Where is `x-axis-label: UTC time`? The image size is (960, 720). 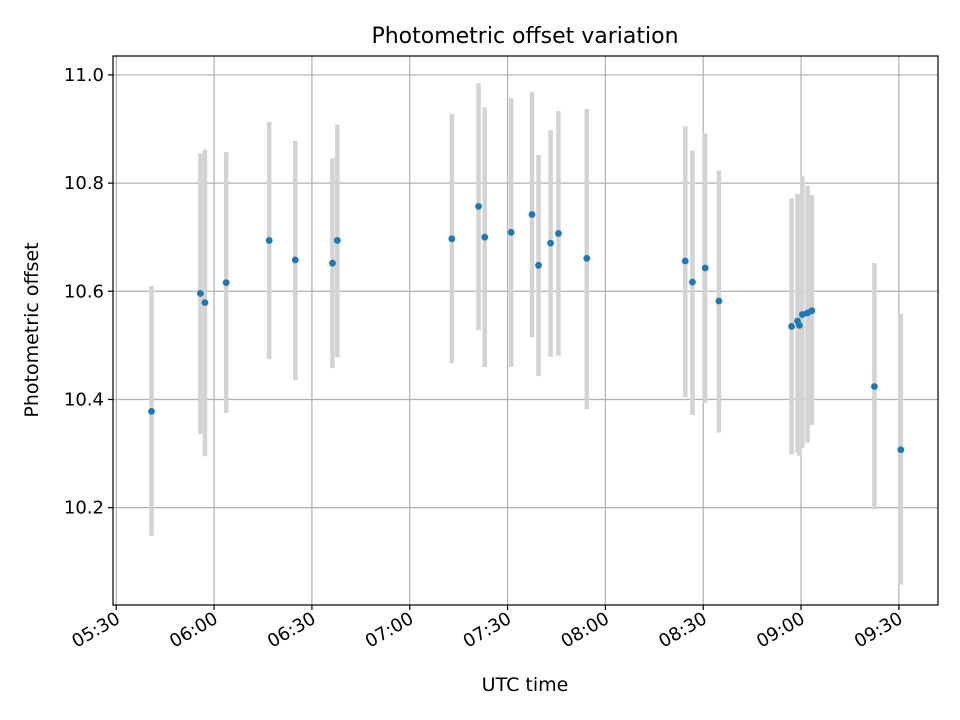
x-axis-label: UTC time is located at coordinates (525, 685).